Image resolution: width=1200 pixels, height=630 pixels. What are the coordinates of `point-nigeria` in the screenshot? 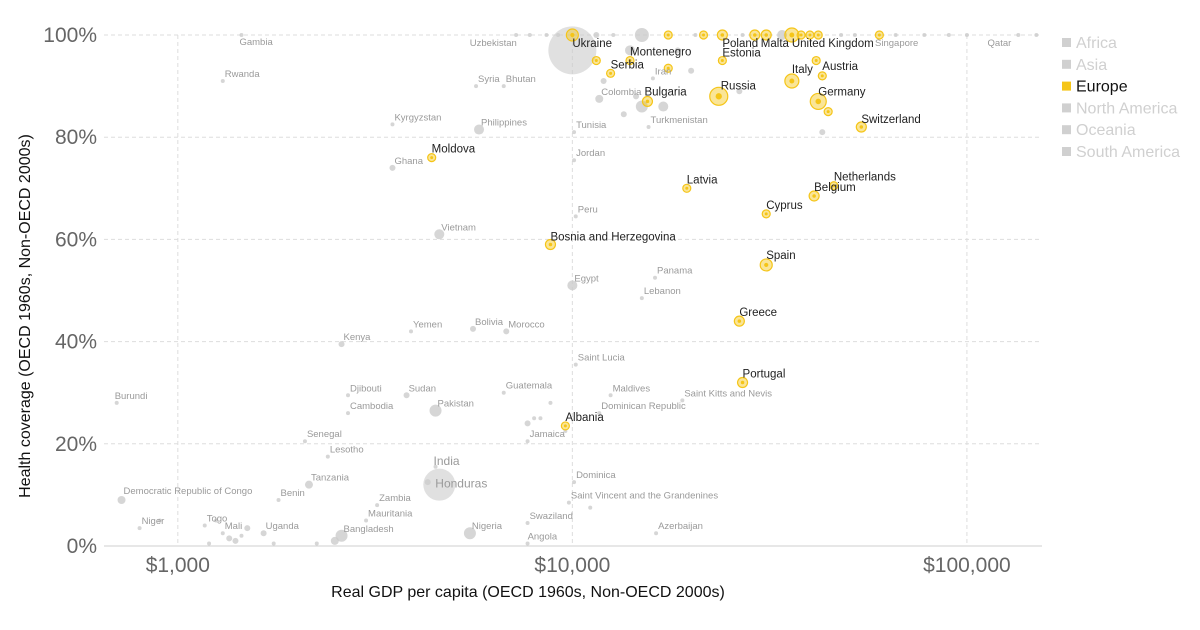 It's located at (469, 533).